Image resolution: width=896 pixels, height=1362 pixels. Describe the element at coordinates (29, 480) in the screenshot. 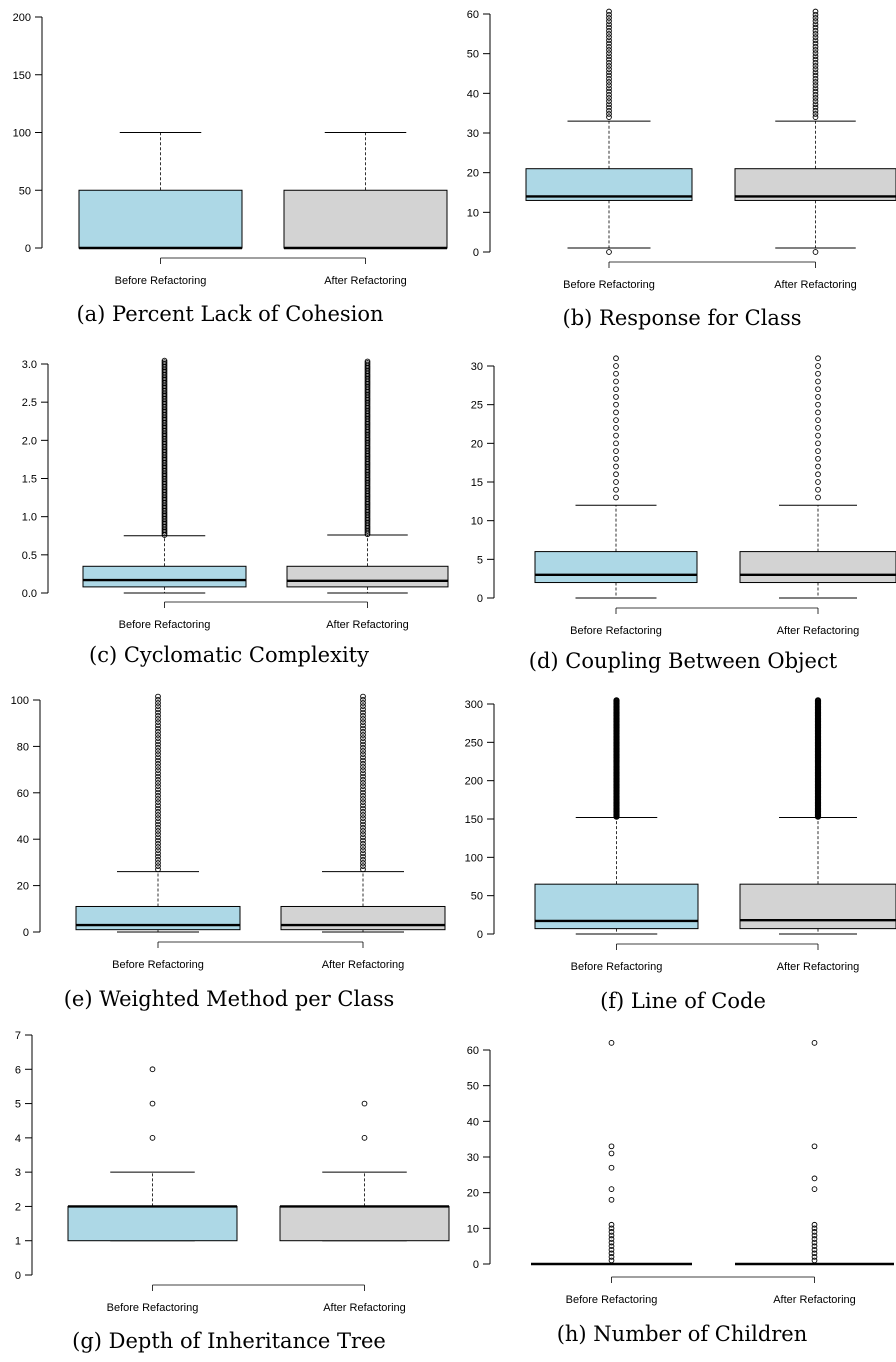

I see `y-tick-label: 1.5` at that location.